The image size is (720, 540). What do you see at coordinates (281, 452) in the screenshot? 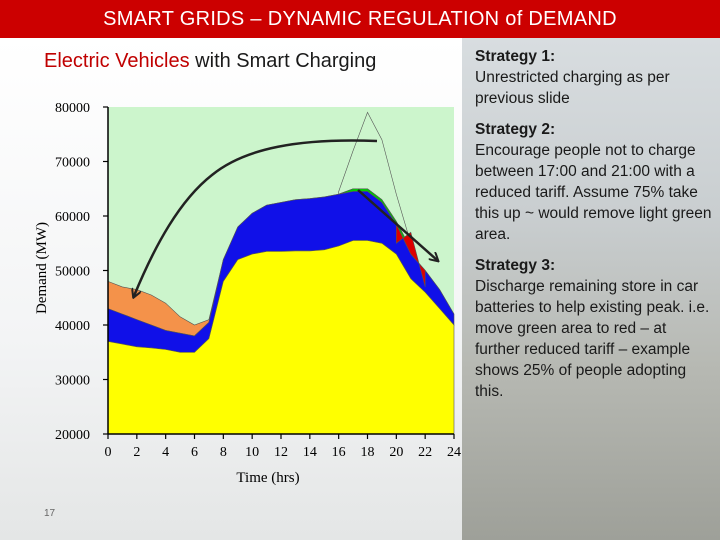
I see `x-tick-label: 12` at bounding box center [281, 452].